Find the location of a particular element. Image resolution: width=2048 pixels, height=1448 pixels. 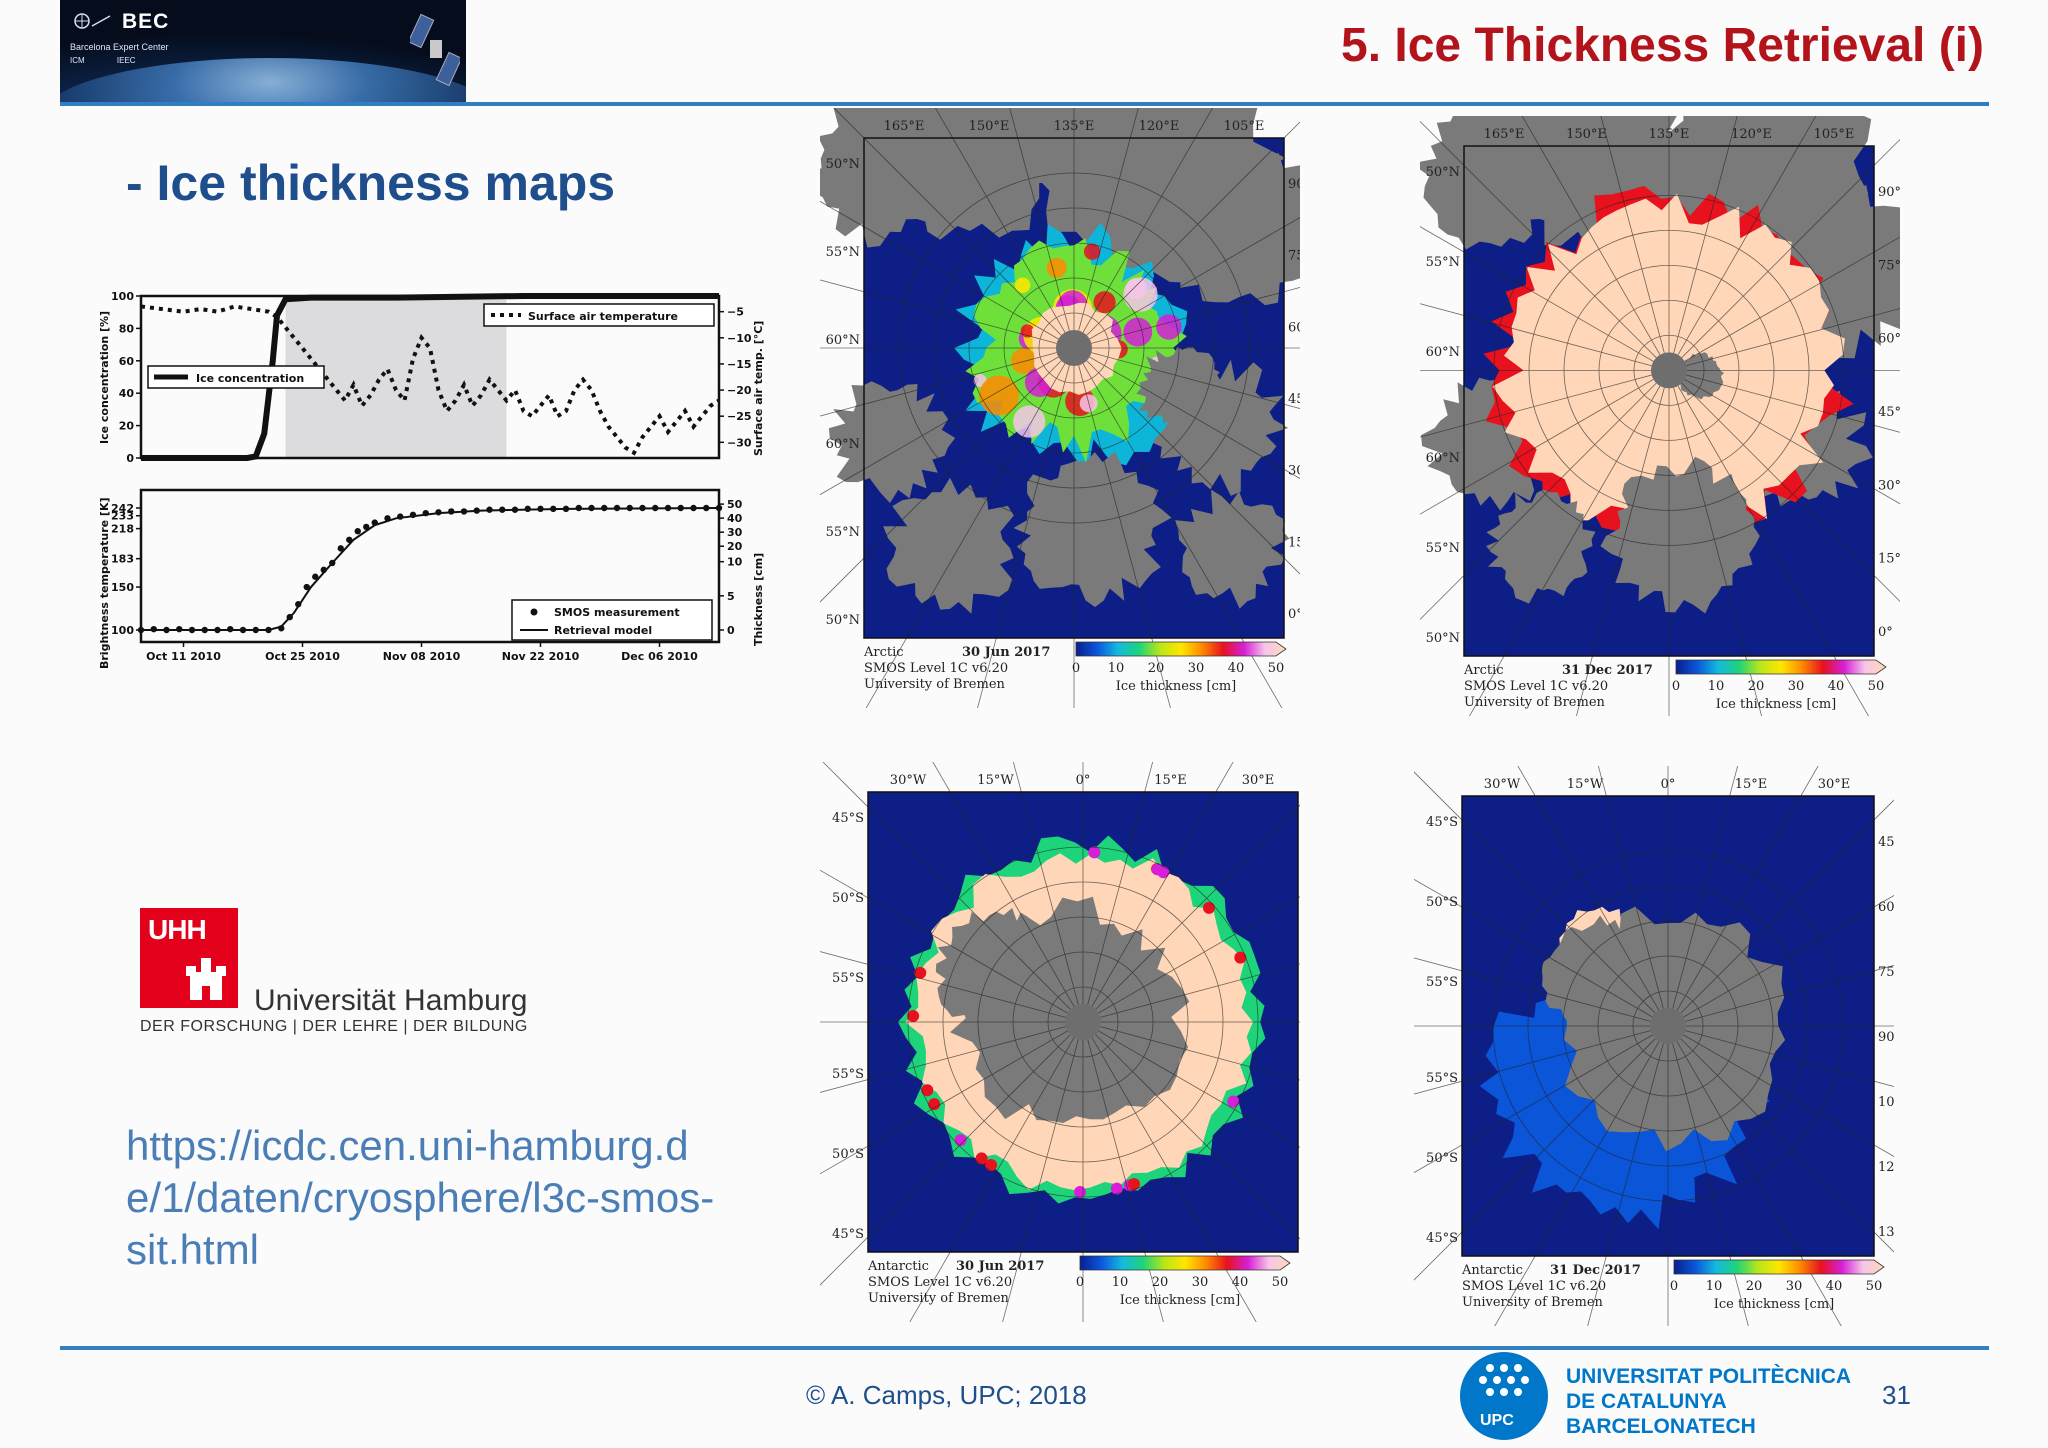

top-label: 165°E is located at coordinates (1504, 134).